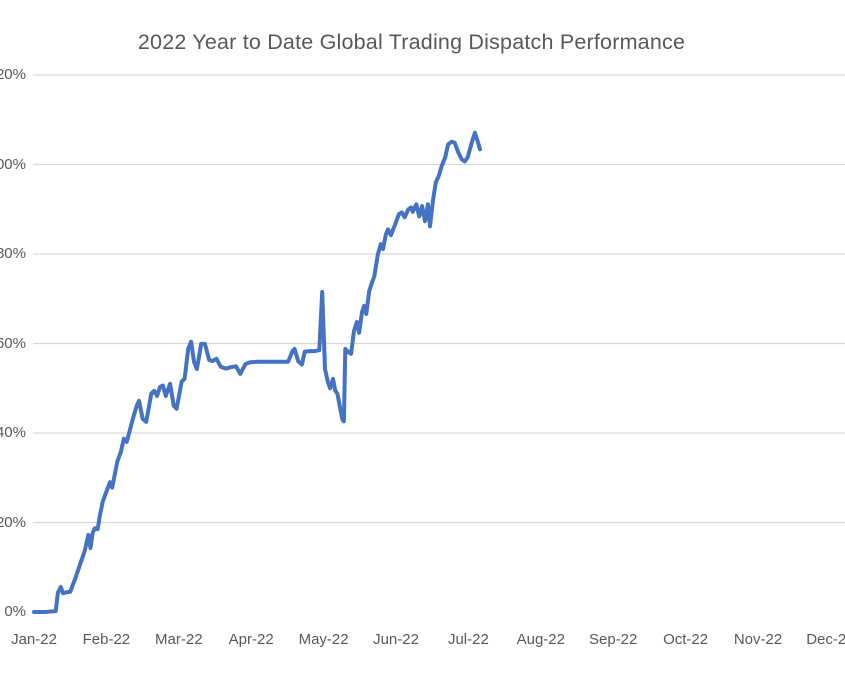 The image size is (845, 684). Describe the element at coordinates (13, 253) in the screenshot. I see `y-tick-label: 80%` at that location.